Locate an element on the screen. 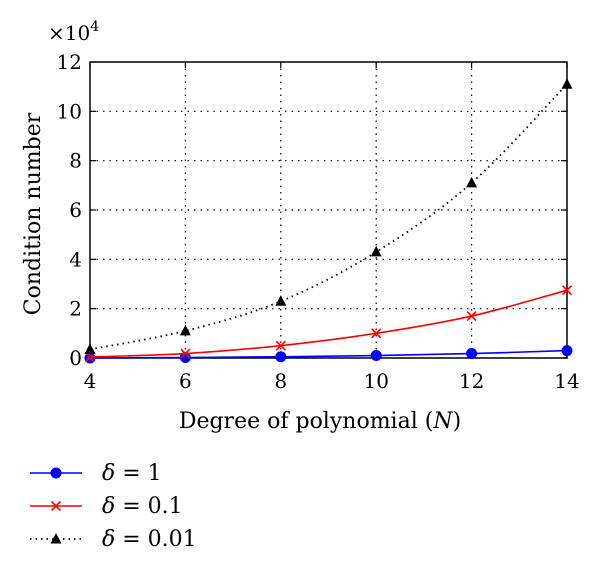  x-axis-label-text: Degree of polynomial ( is located at coordinates (306, 421).